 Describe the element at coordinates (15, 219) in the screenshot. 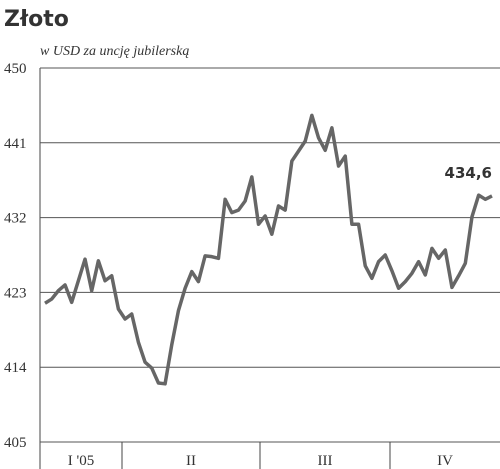

I see `y-tick-label: 432` at that location.